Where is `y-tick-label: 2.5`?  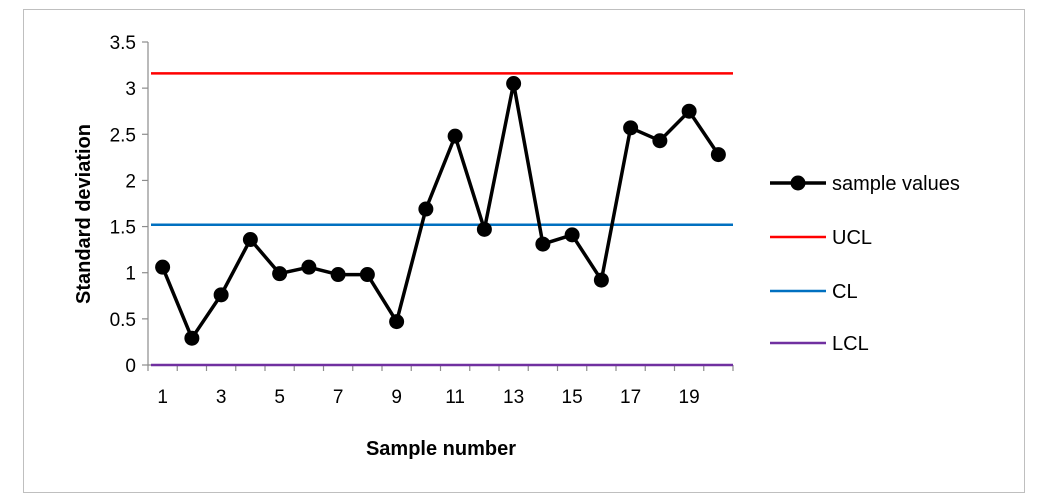
y-tick-label: 2.5 is located at coordinates (123, 135).